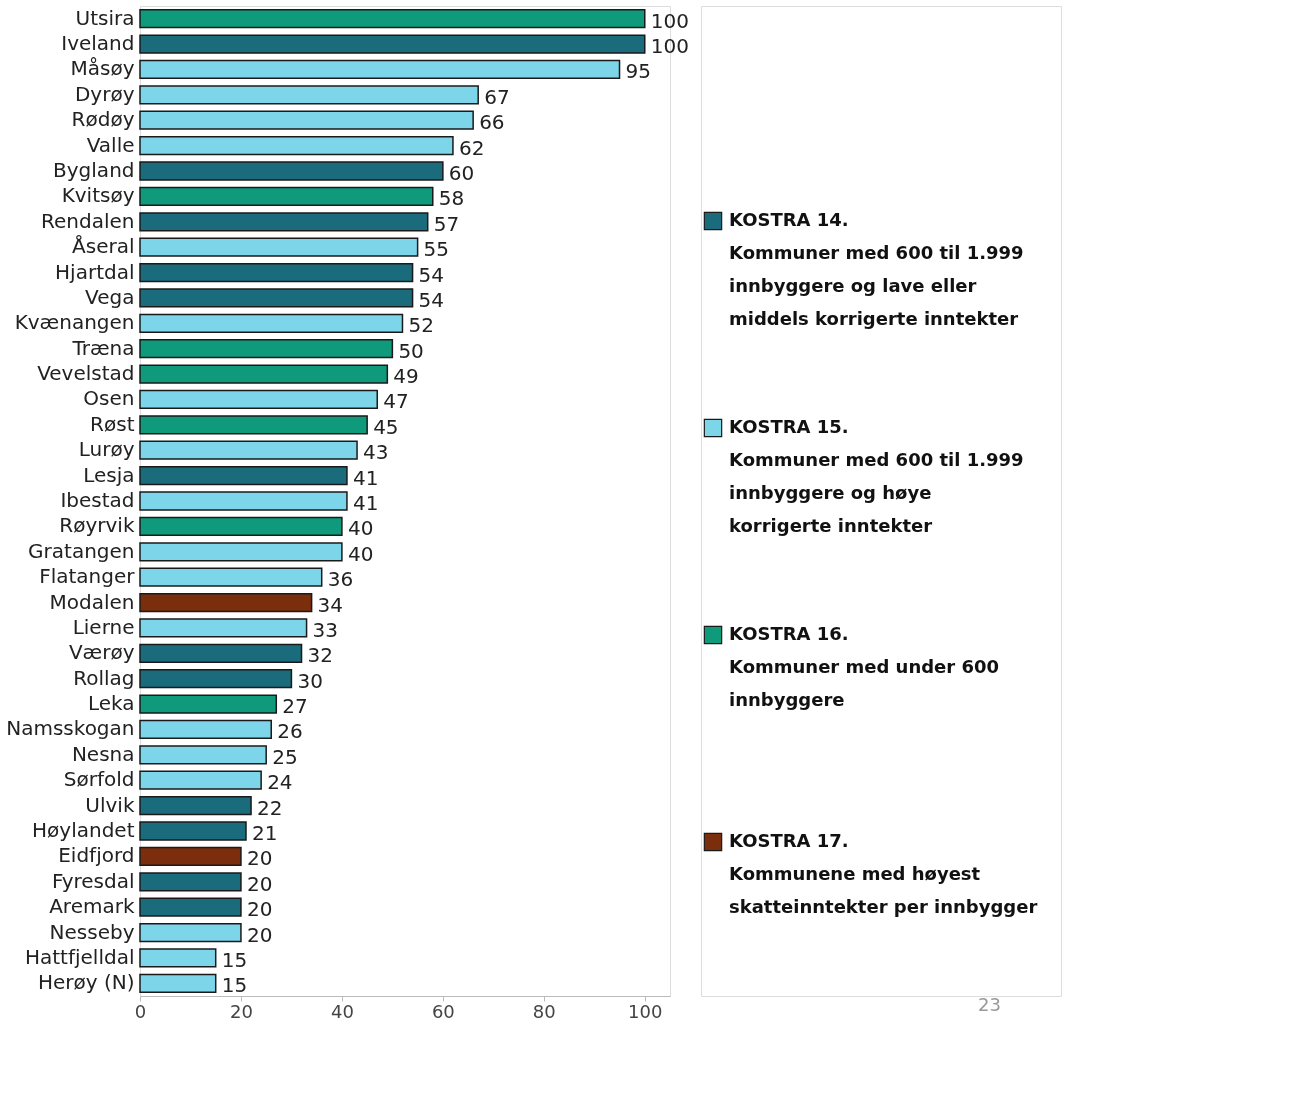  Describe the element at coordinates (92, 906) in the screenshot. I see `y-tick-label: Aremark` at that location.